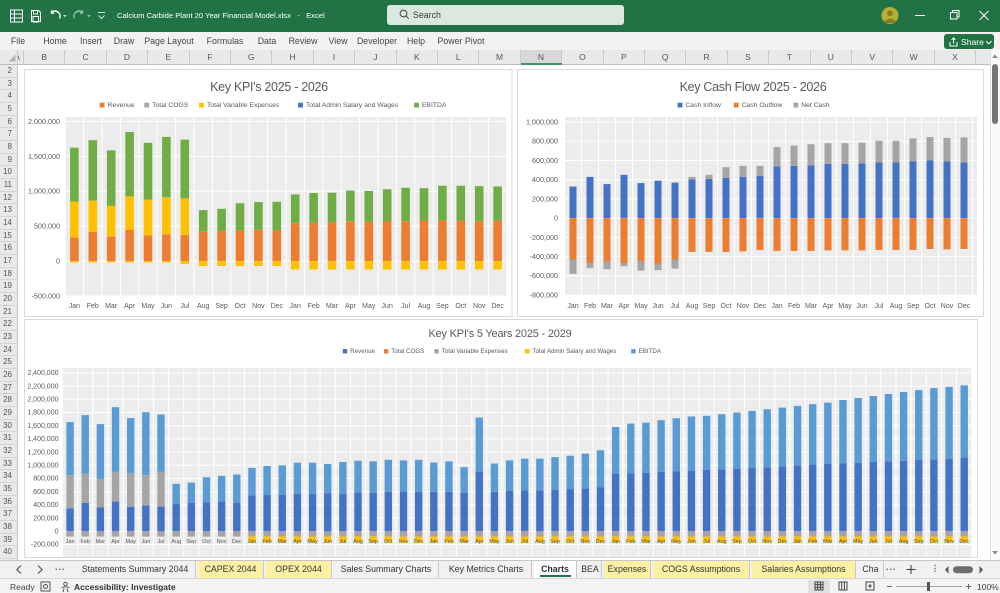 This screenshot has width=1000, height=593. What do you see at coordinates (42, 439) in the screenshot?
I see `svg-text: 1,400,000` at bounding box center [42, 439].